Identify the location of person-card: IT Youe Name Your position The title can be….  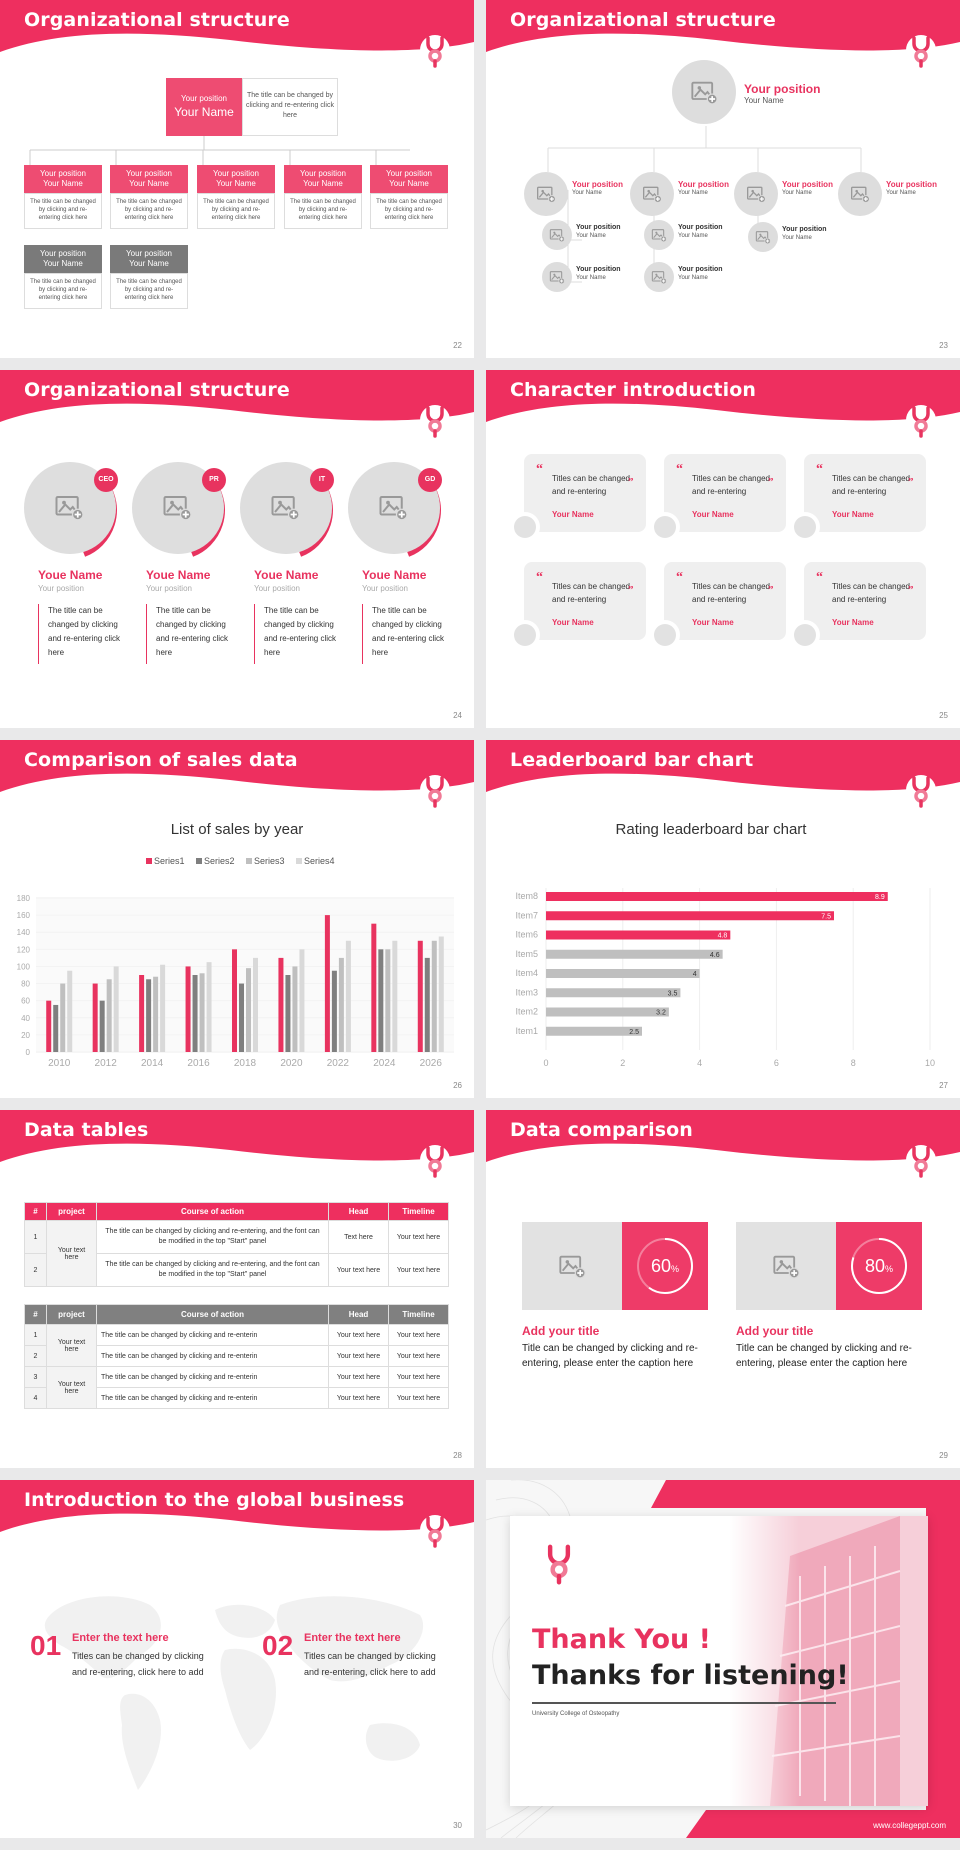
(290, 577).